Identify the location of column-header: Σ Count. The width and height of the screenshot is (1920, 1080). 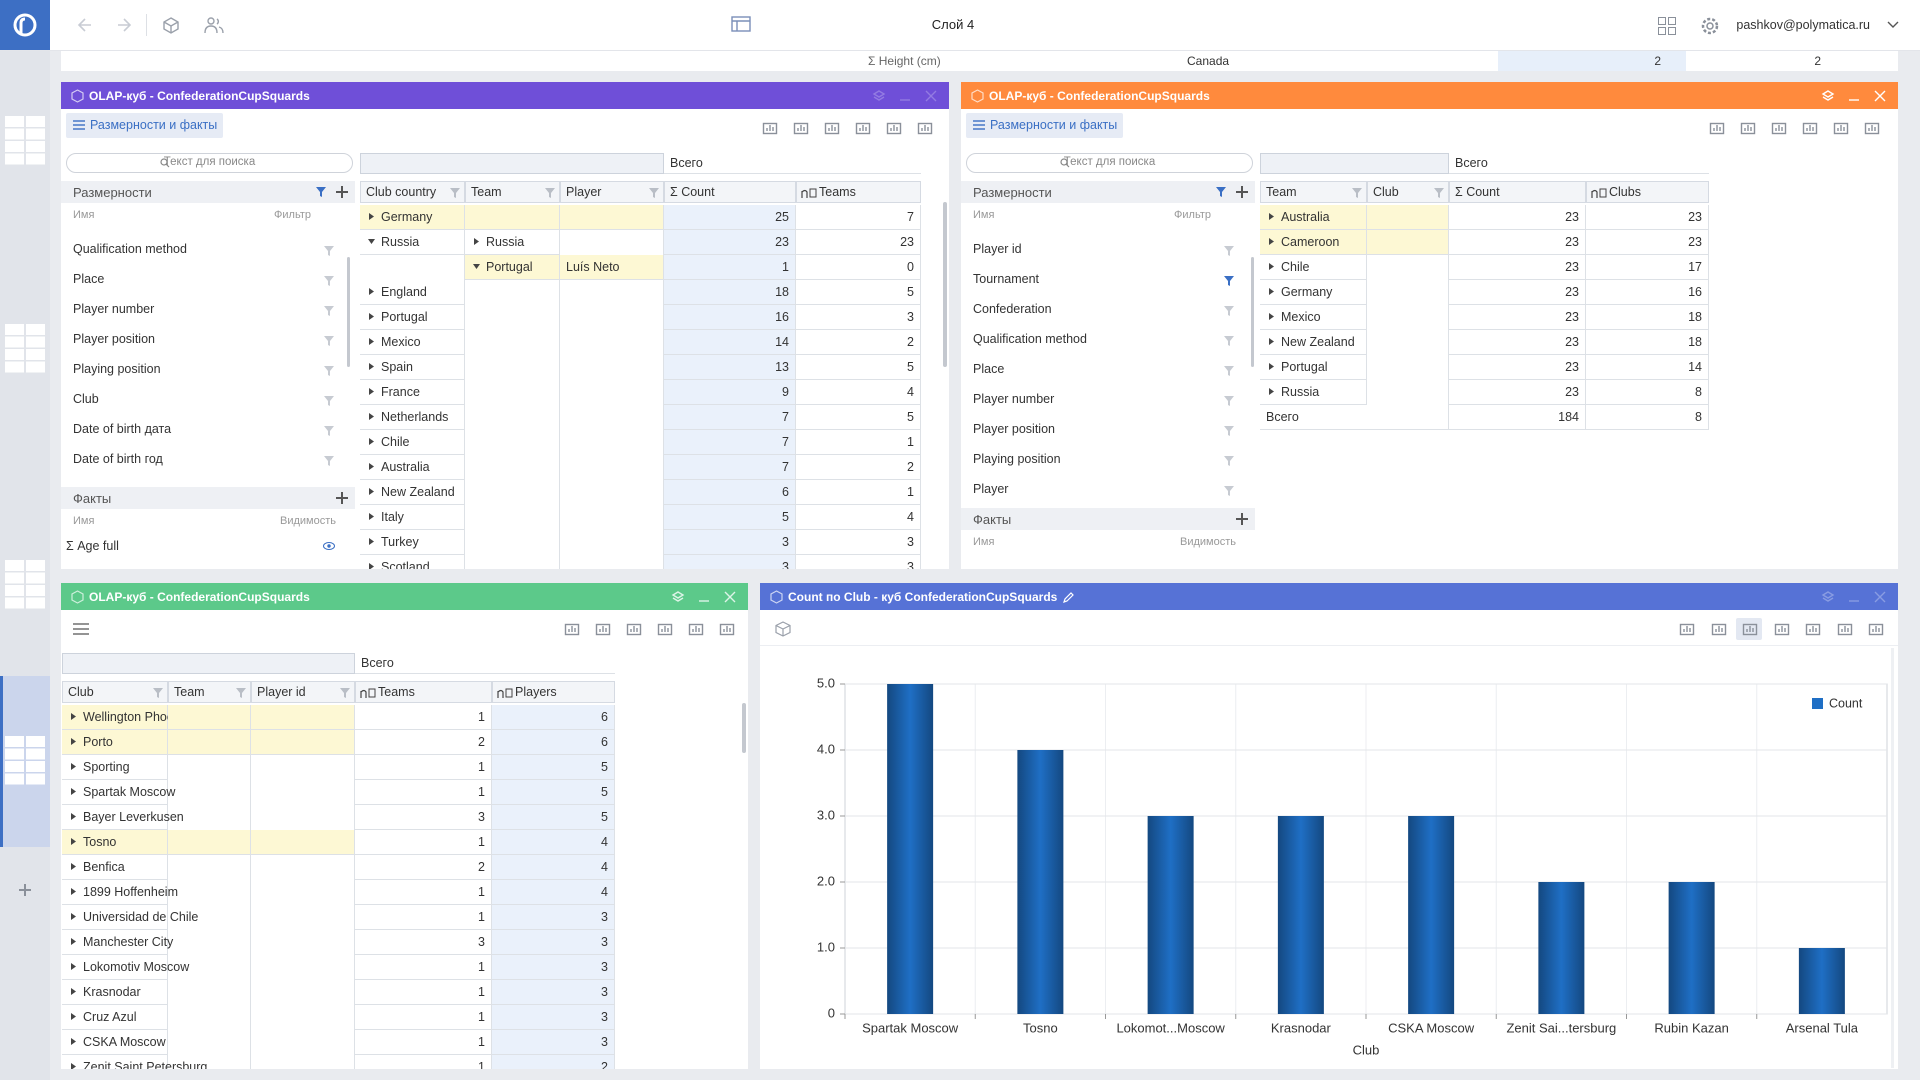
(730, 192).